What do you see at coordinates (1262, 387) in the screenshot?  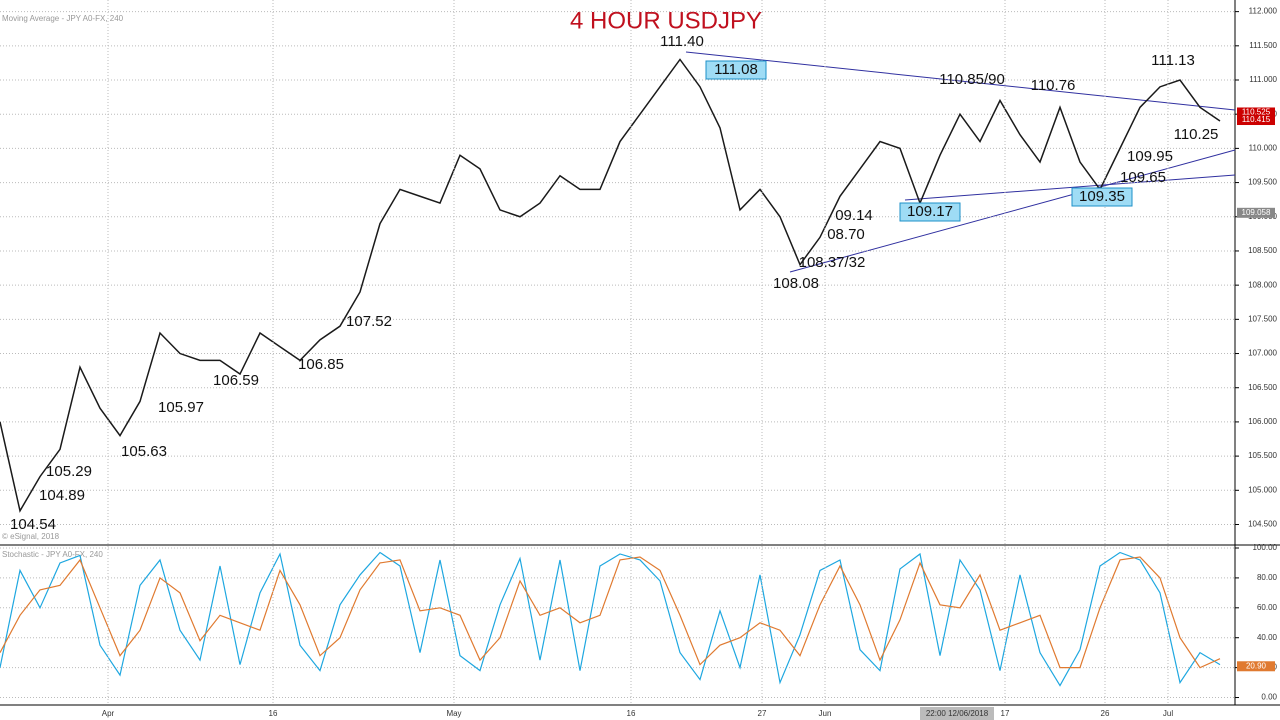 I see `y-tick-label: 106.500` at bounding box center [1262, 387].